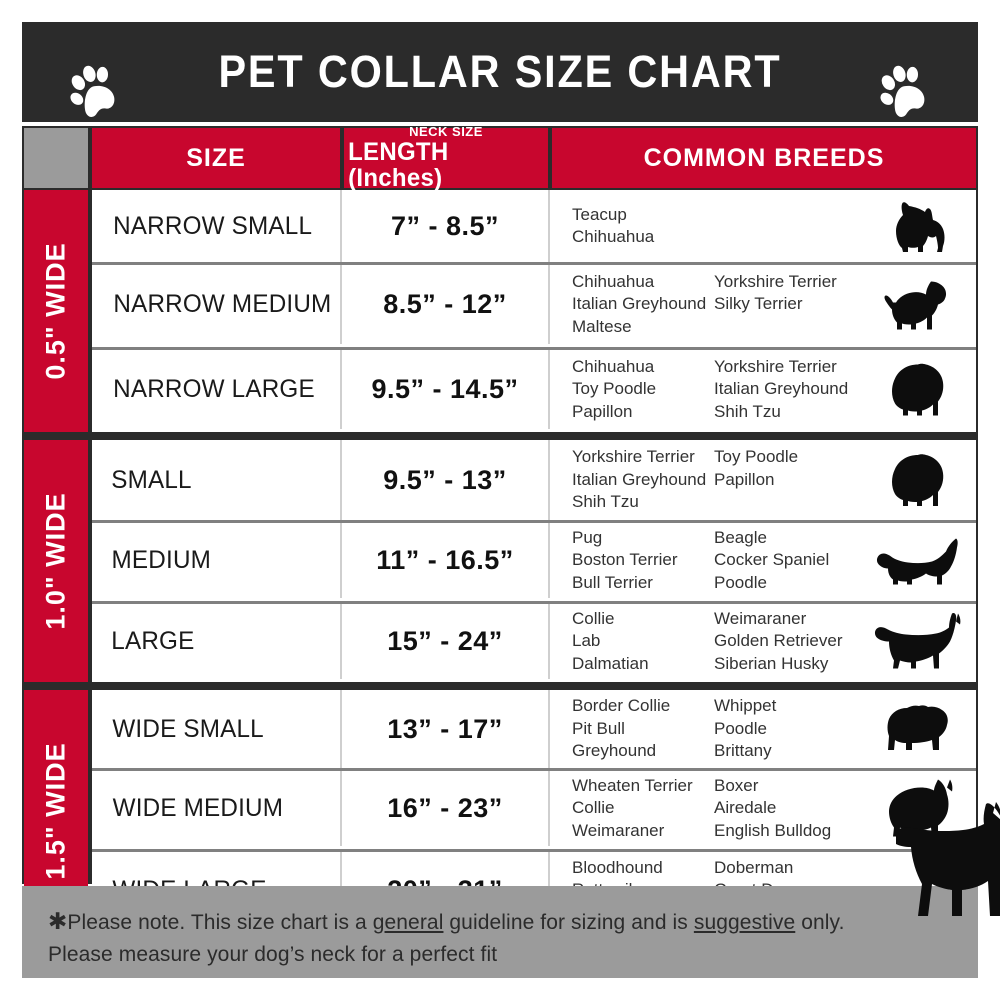 Image resolution: width=1000 pixels, height=1000 pixels. I want to click on cell-size: MEDIUM, so click(216, 560).